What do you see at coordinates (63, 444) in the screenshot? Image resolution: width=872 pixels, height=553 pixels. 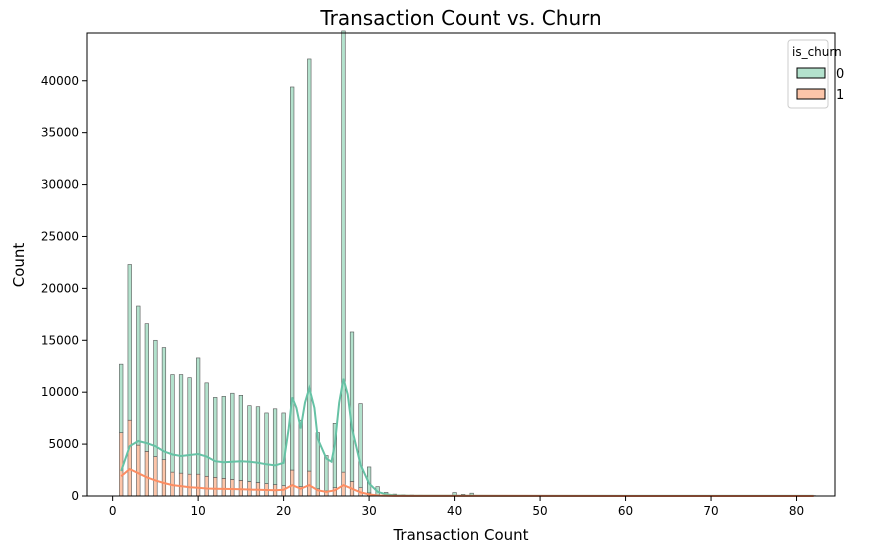 I see `y-tick-label-5000: 5000` at bounding box center [63, 444].